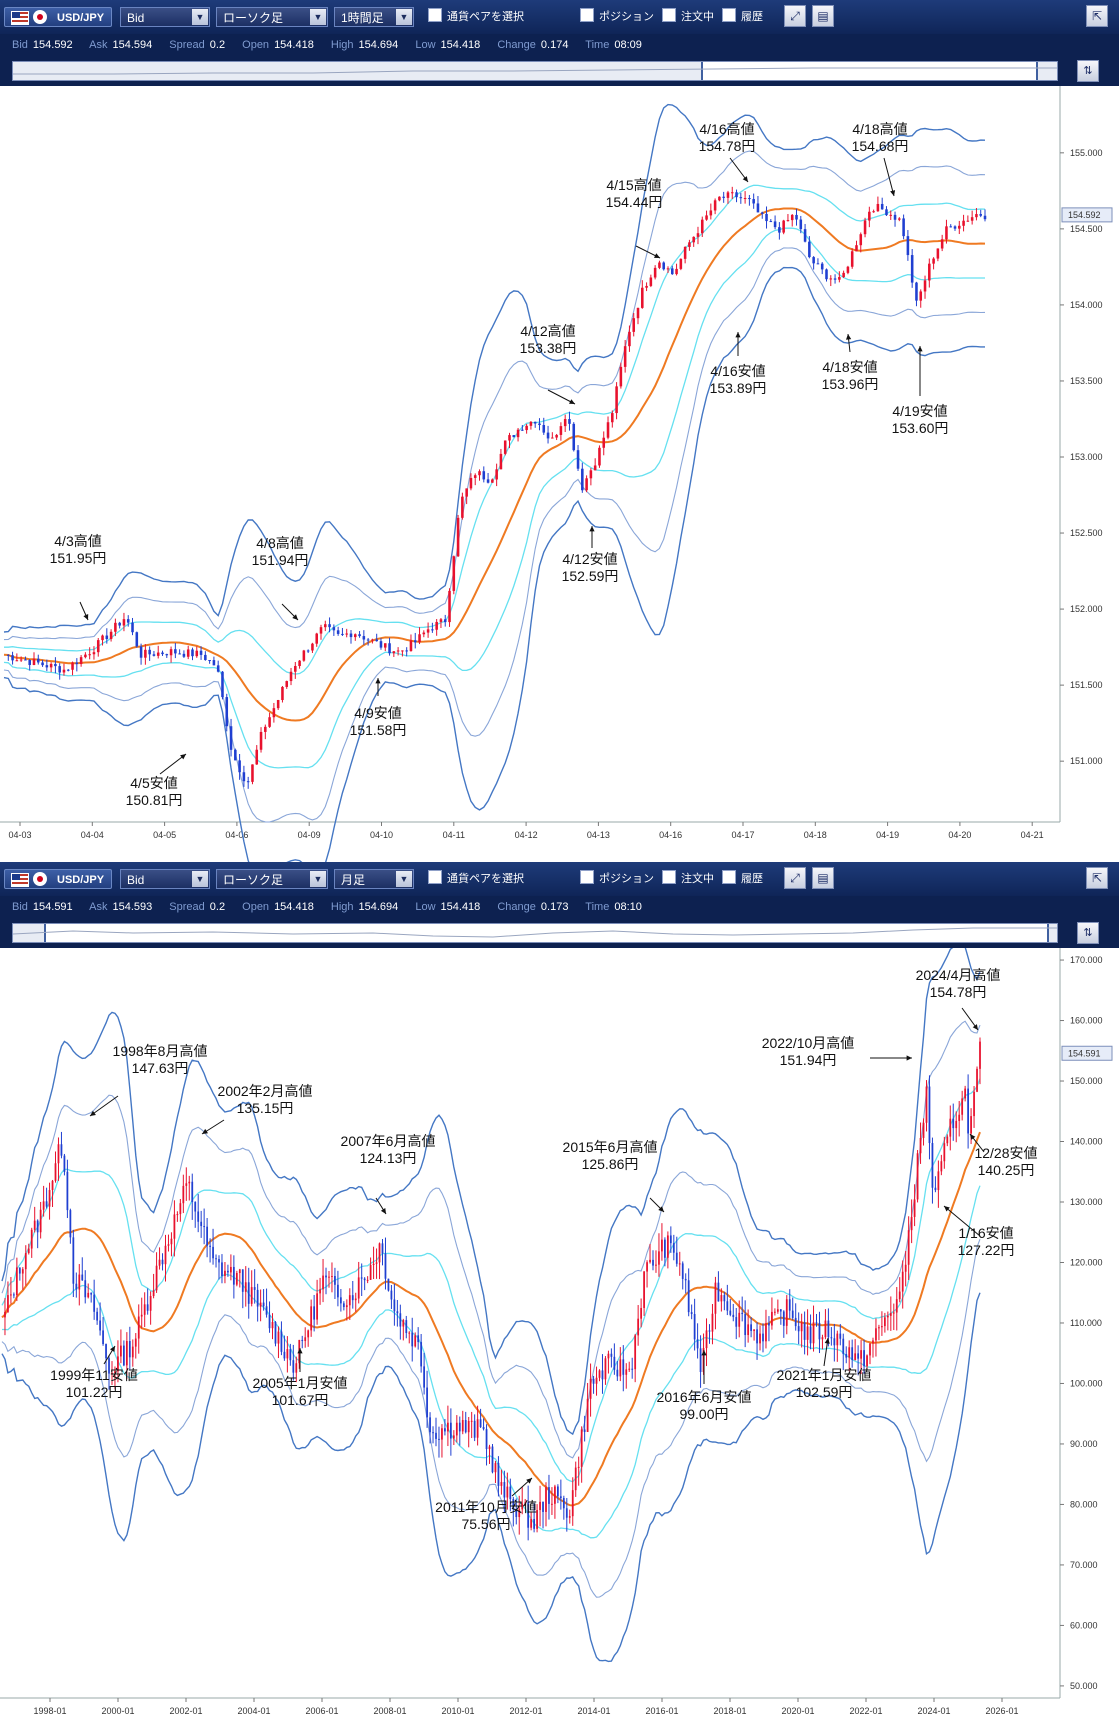  I want to click on bid-label: Bid, so click(20, 45).